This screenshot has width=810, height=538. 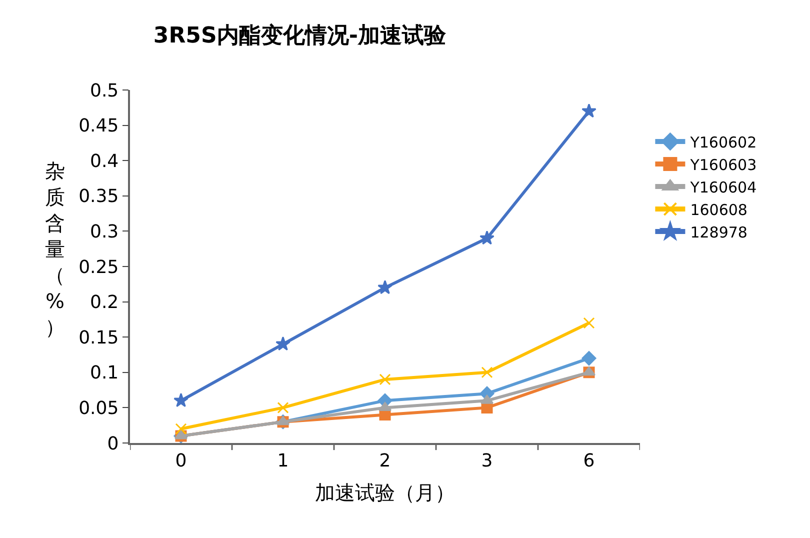 What do you see at coordinates (385, 492) in the screenshot?
I see `x-axis-title: 加速试验（月）` at bounding box center [385, 492].